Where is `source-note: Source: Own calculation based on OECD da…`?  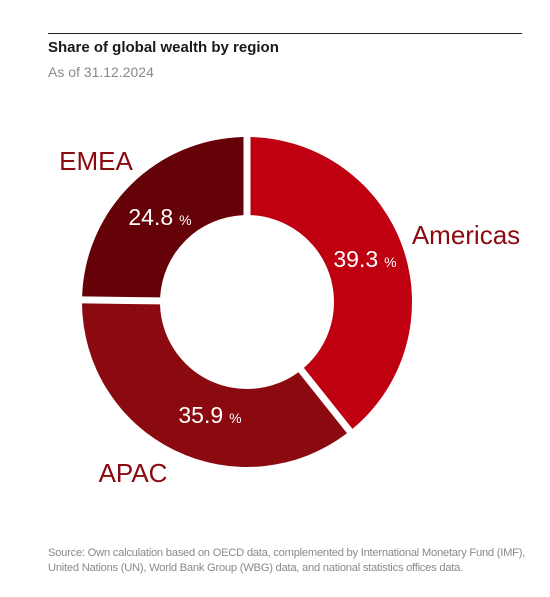
source-note: Source: Own calculation based on OECD da… is located at coordinates (287, 560).